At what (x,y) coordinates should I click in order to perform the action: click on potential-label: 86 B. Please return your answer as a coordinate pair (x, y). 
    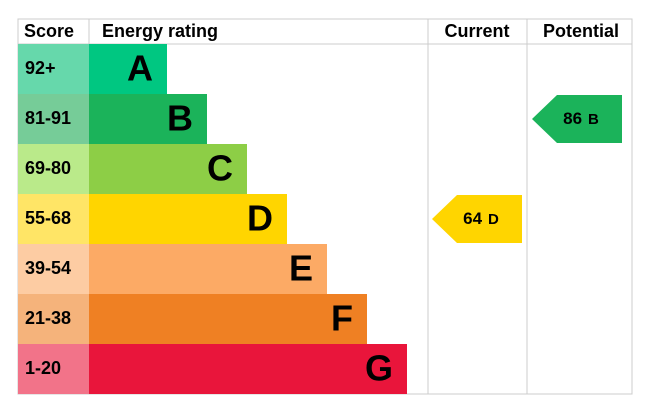
    Looking at the image, I should click on (581, 118).